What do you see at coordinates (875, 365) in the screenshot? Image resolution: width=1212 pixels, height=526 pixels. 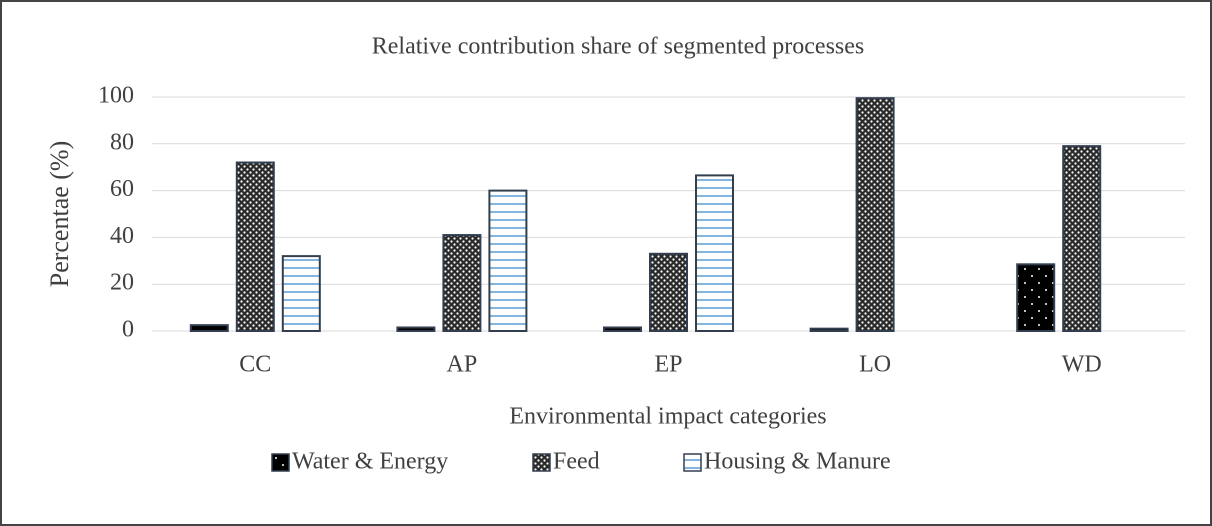 I see `x-tick-label: LO` at bounding box center [875, 365].